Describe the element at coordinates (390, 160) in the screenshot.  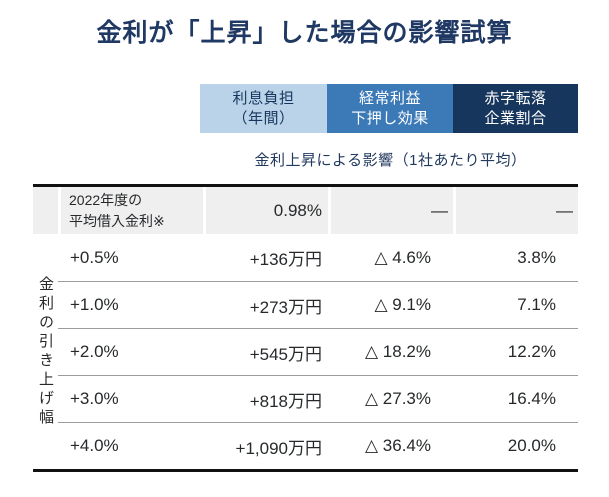
I see `table-caption: 金利上昇による影響（1社あたり平均）` at that location.